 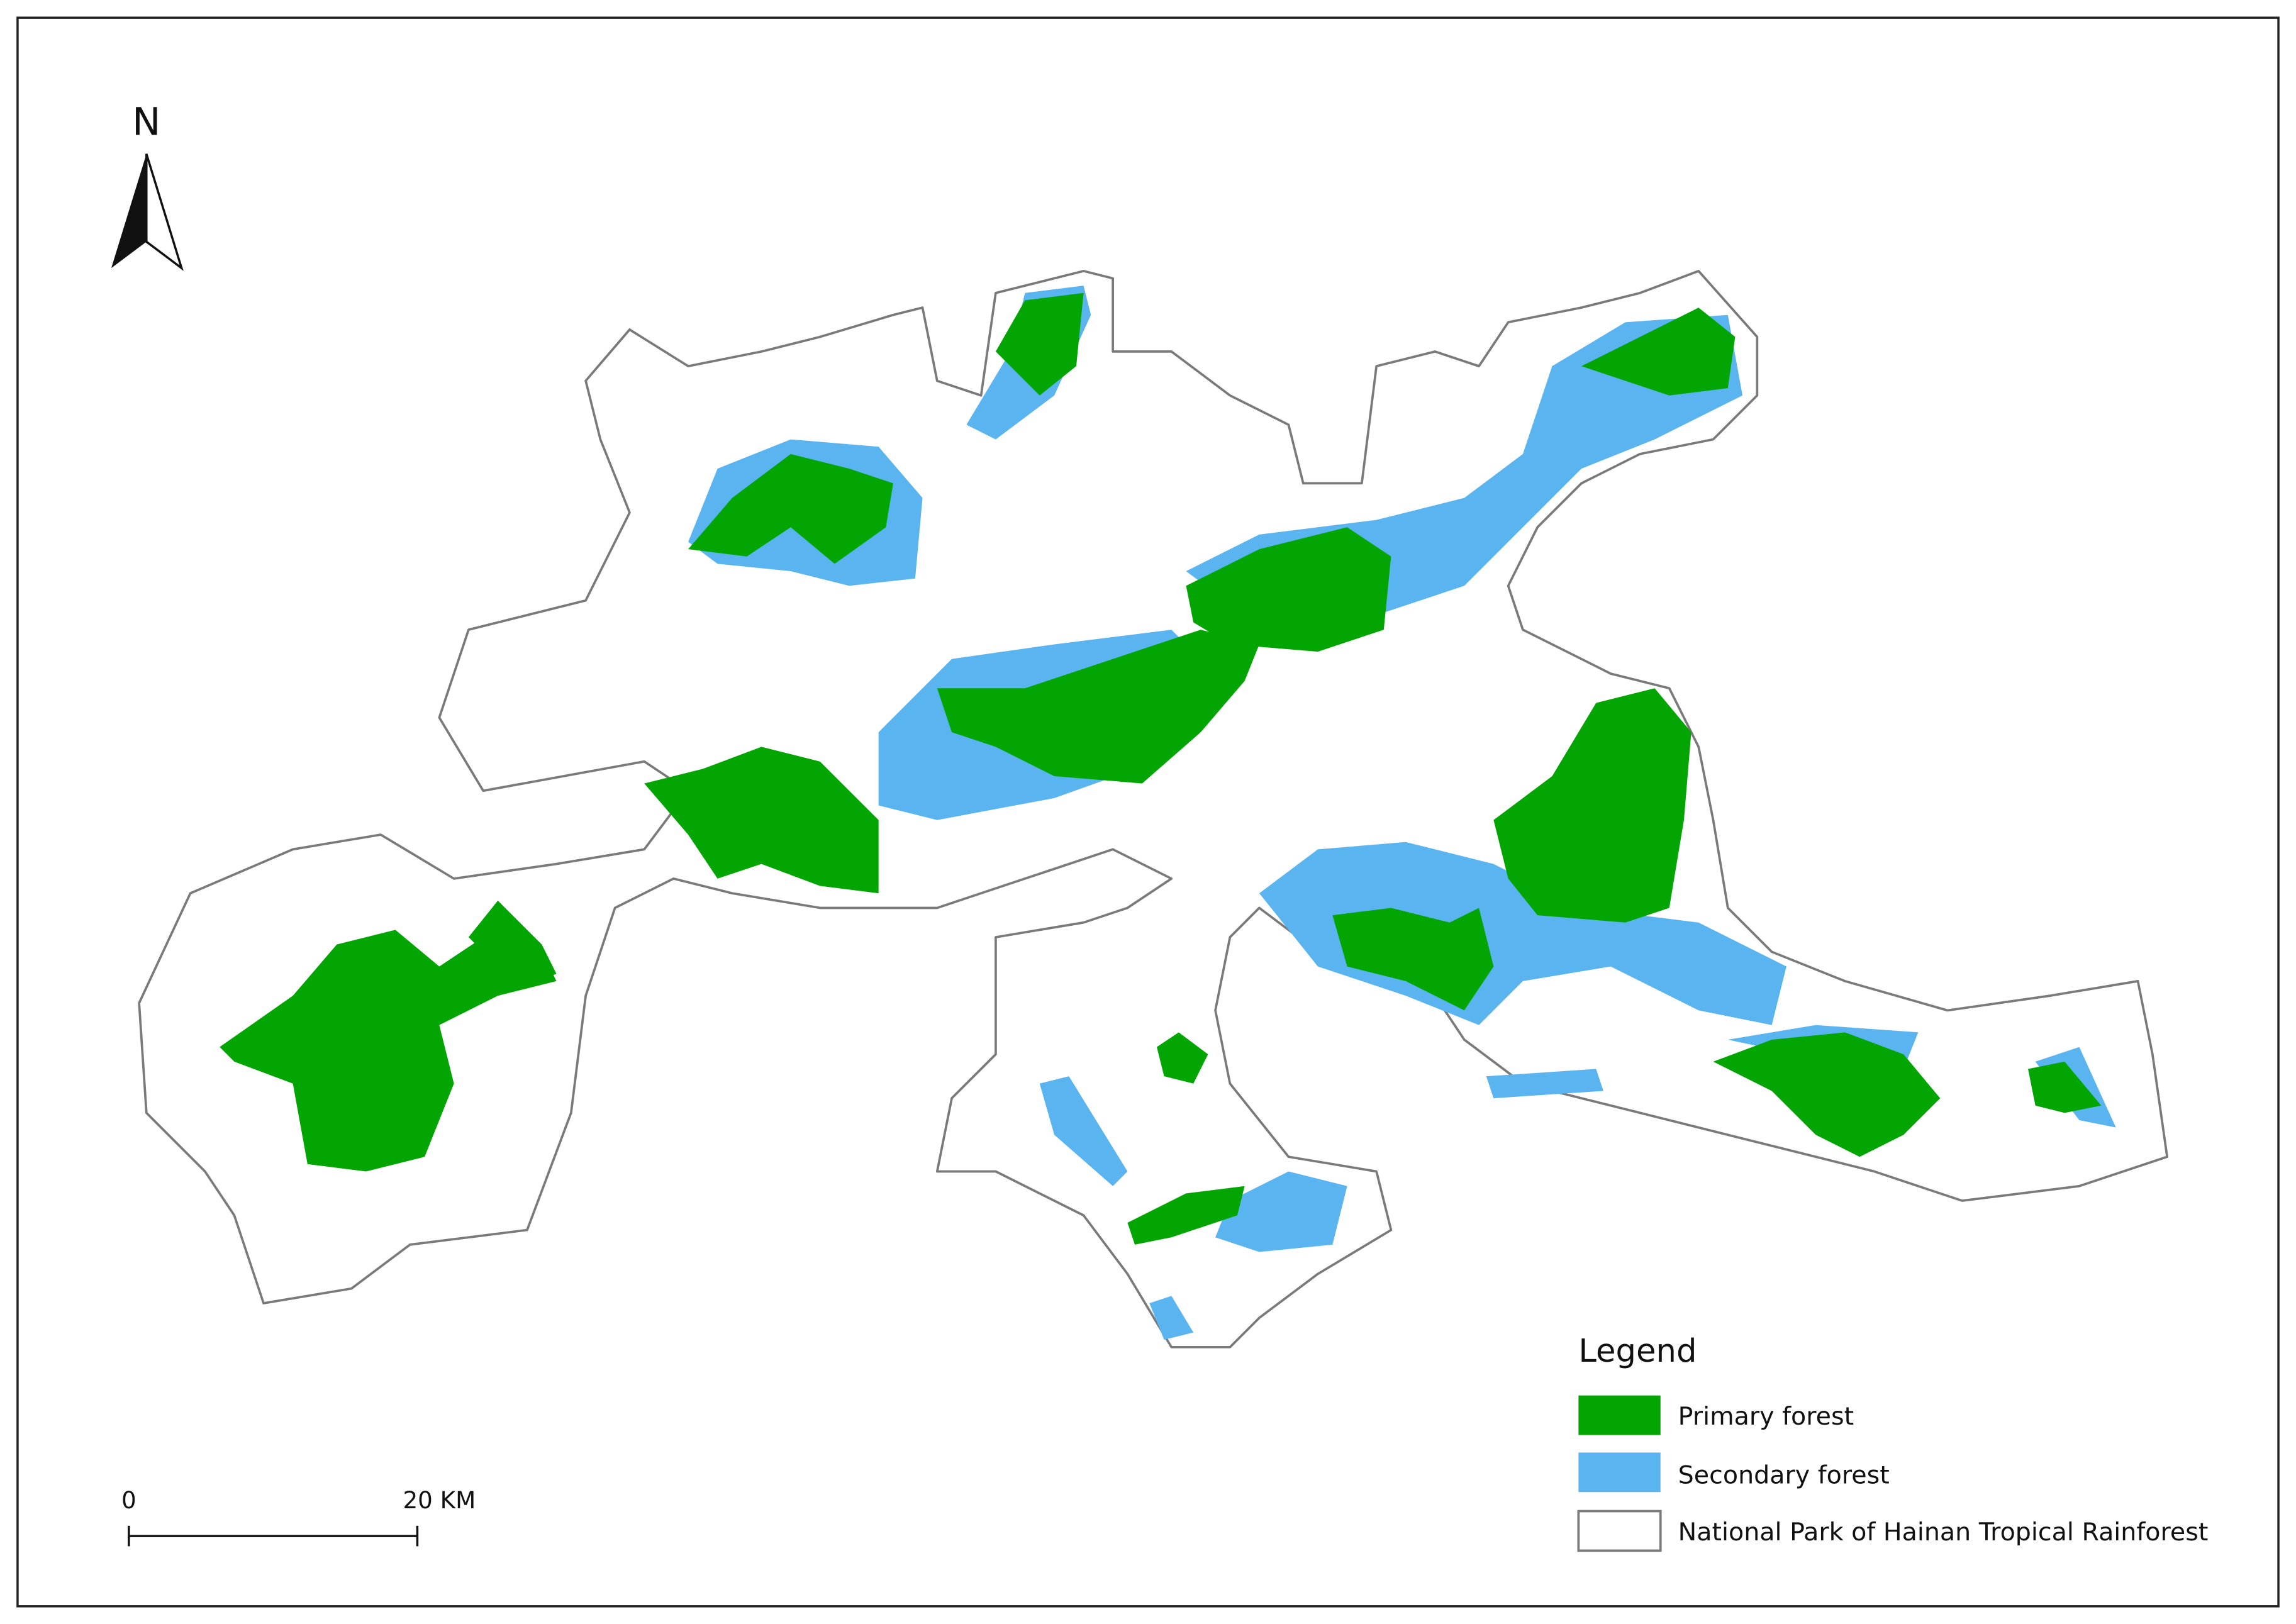 I want to click on legend-label: Secondary forest, so click(x=1784, y=1474).